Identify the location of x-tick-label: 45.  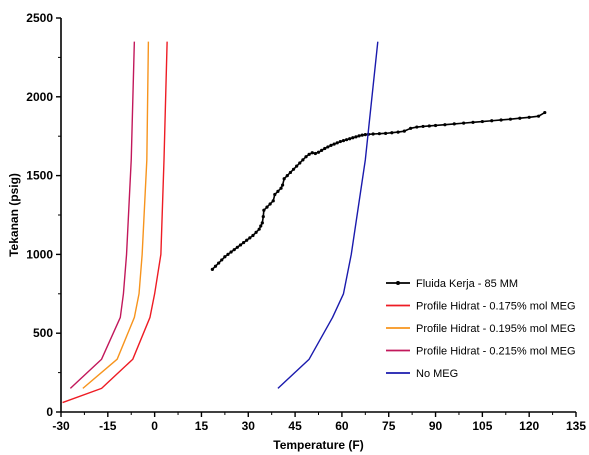
(295, 426).